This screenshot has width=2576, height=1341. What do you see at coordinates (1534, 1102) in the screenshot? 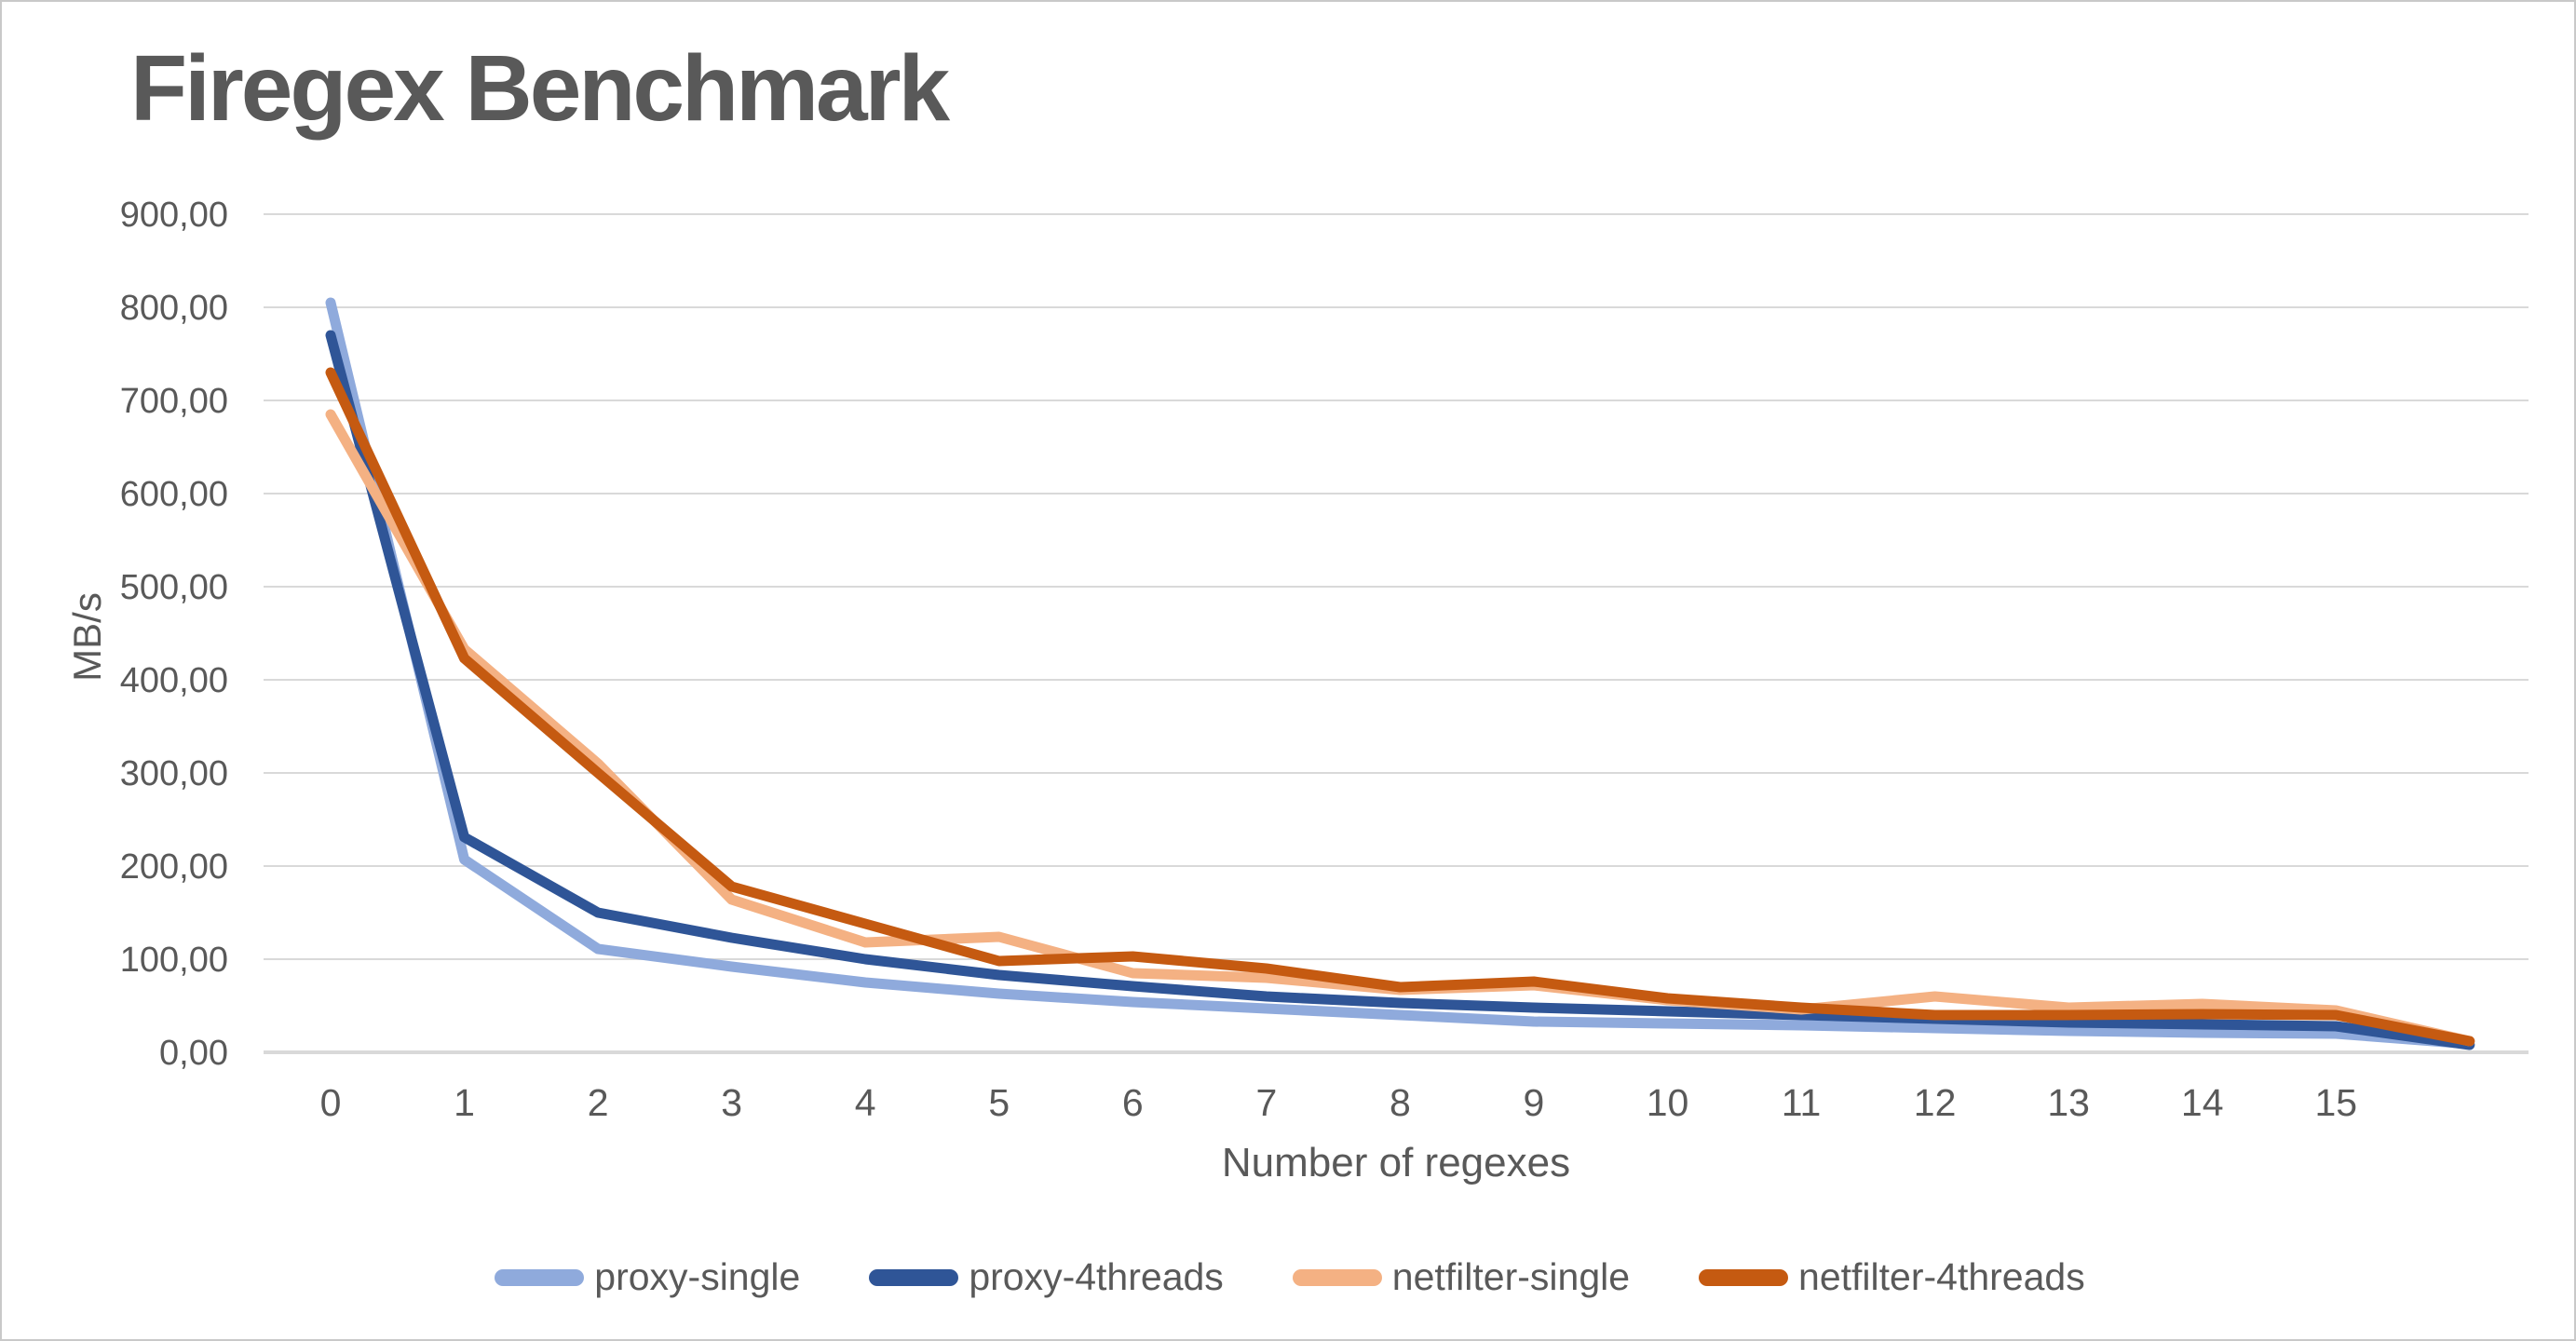
I see `x-tick-label: 9` at bounding box center [1534, 1102].